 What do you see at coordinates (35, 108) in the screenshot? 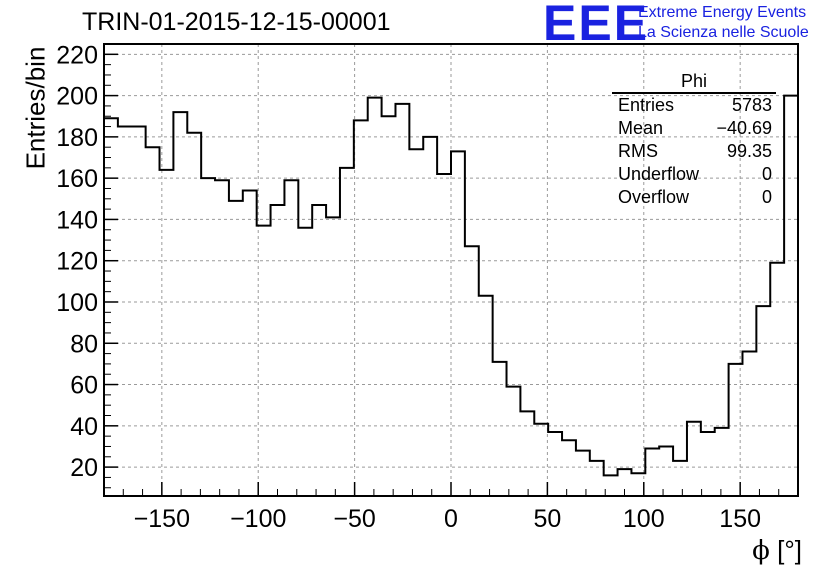
I see `y-axis-label: Entries/bin` at bounding box center [35, 108].